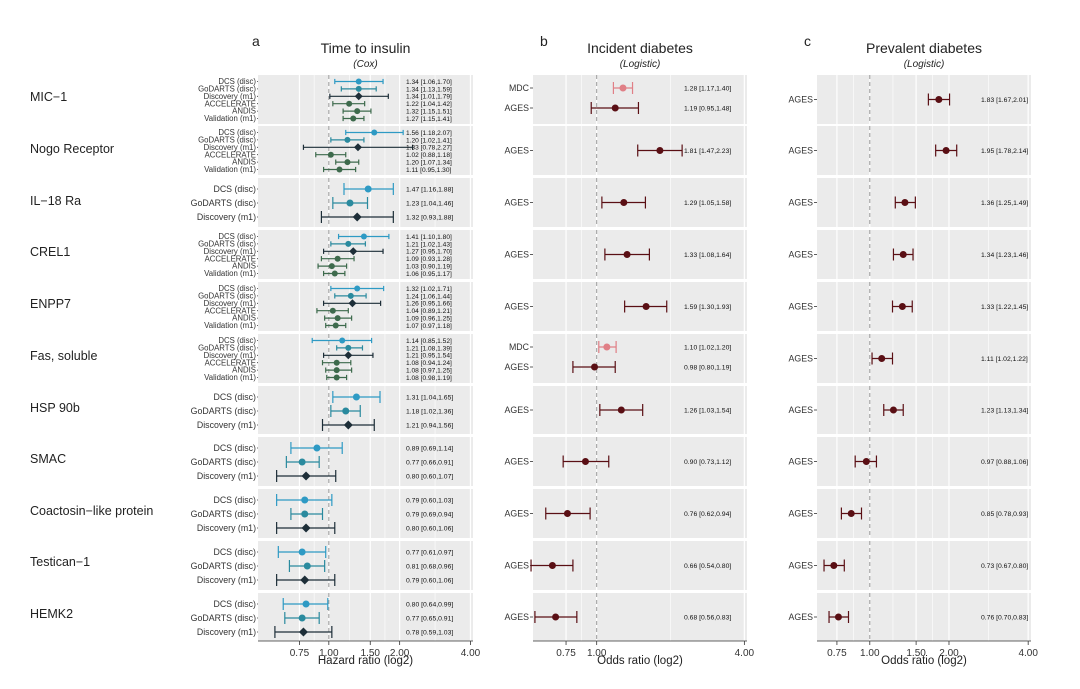 The height and width of the screenshot is (689, 1080). Describe the element at coordinates (429, 244) in the screenshot. I see `value-label-a-3-1: 1.21 [1.02,1.43]` at that location.